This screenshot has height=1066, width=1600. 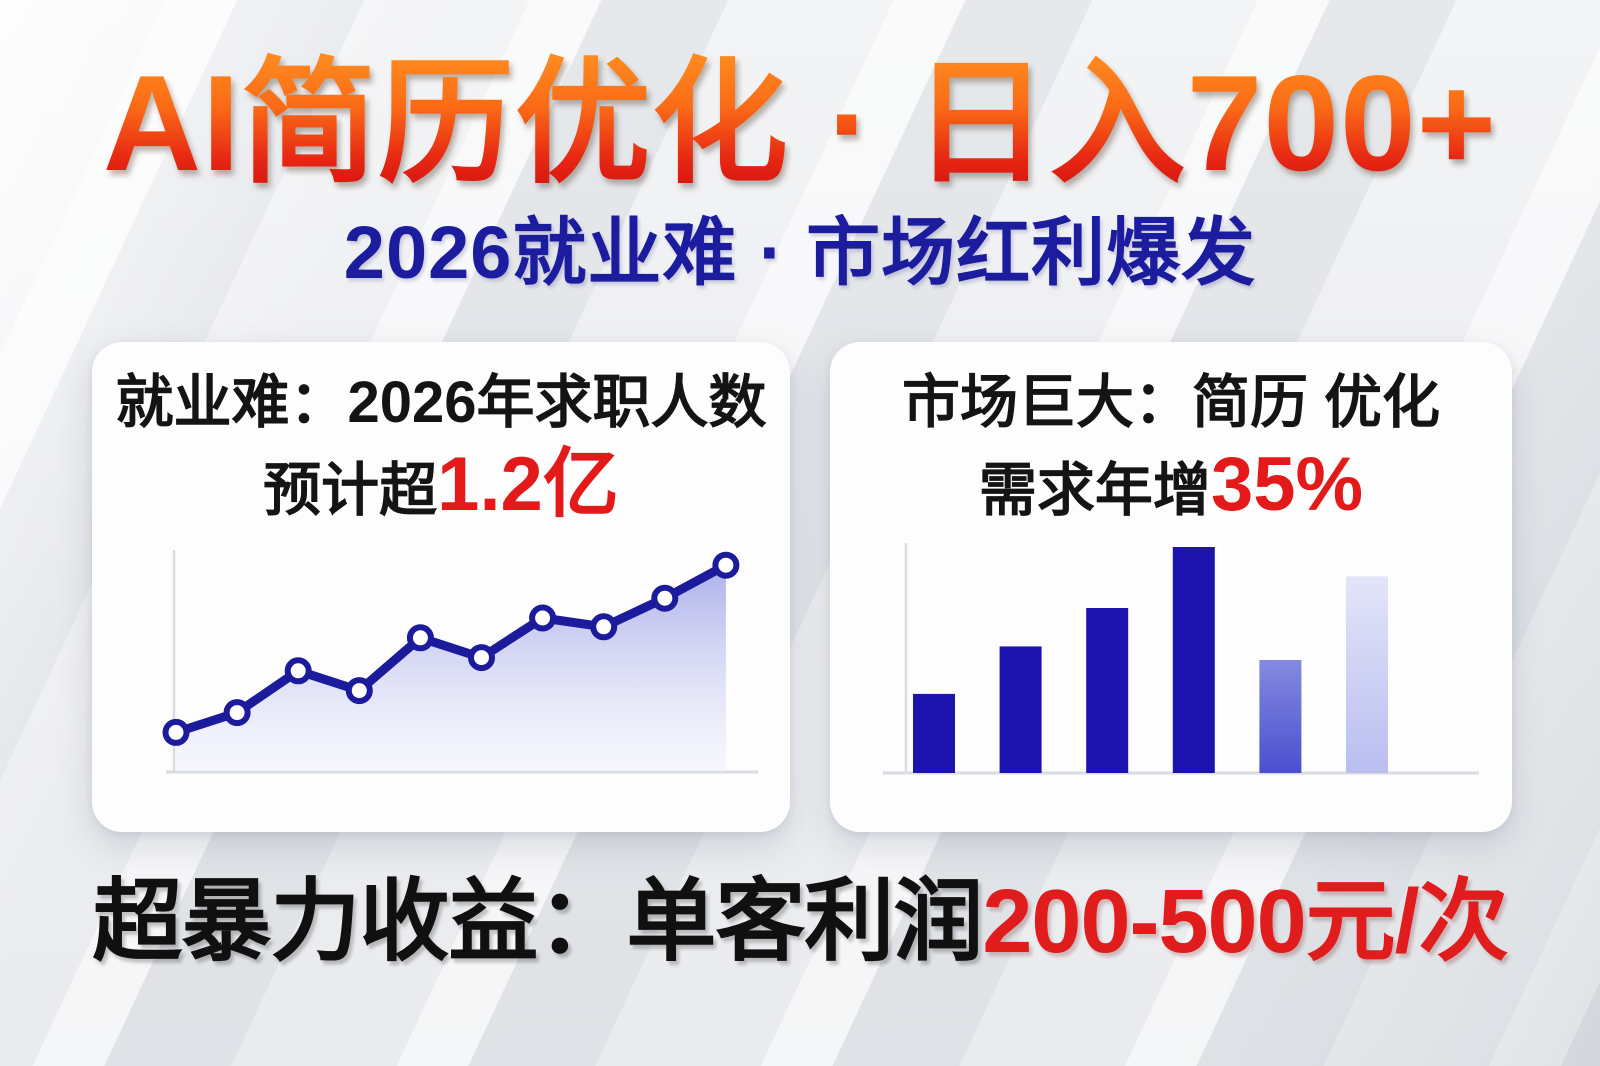 I want to click on market-heading-line1: 市场巨大：简历 优化, so click(x=1171, y=402).